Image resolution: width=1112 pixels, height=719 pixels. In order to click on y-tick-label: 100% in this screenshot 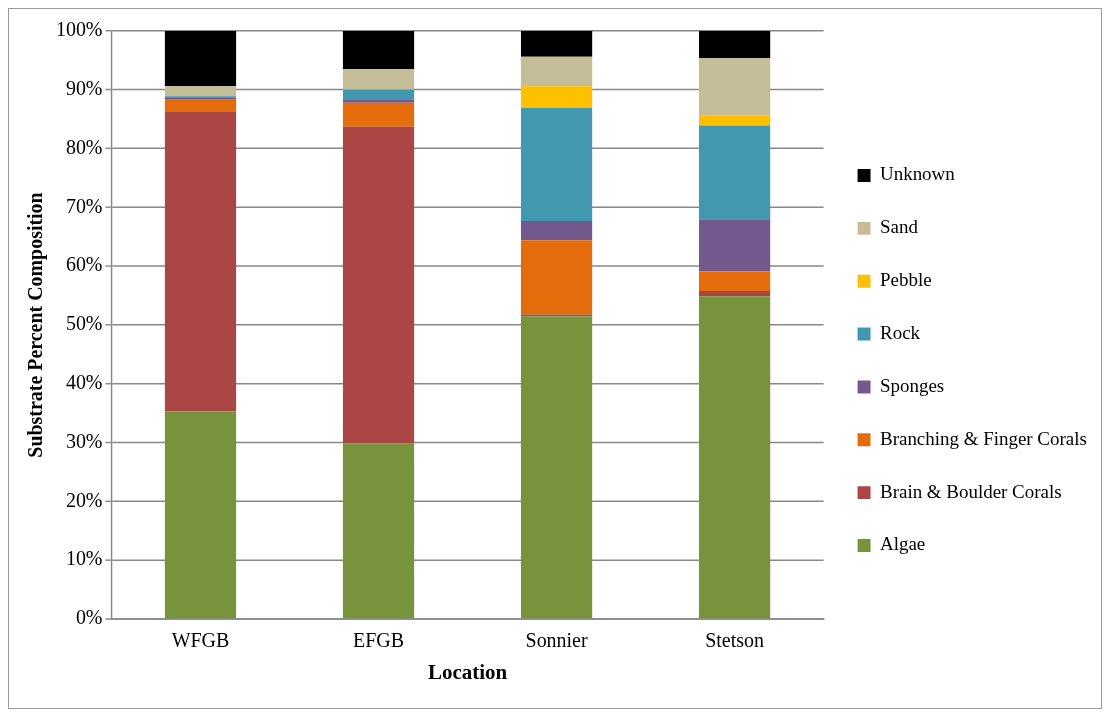, I will do `click(79, 29)`.